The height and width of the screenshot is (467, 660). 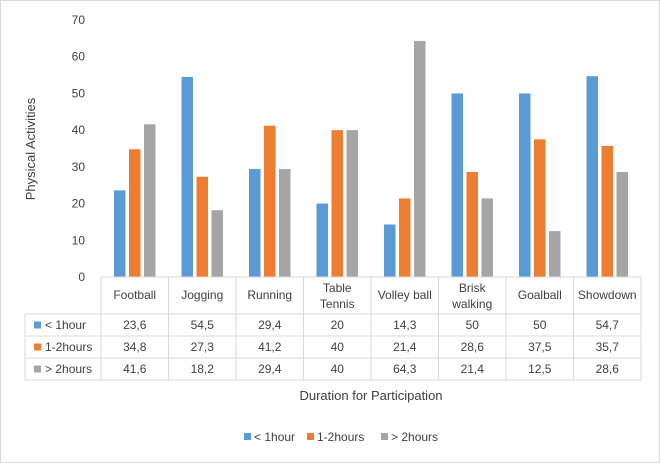 What do you see at coordinates (65, 325) in the screenshot?
I see `table-series-name: < 1hour` at bounding box center [65, 325].